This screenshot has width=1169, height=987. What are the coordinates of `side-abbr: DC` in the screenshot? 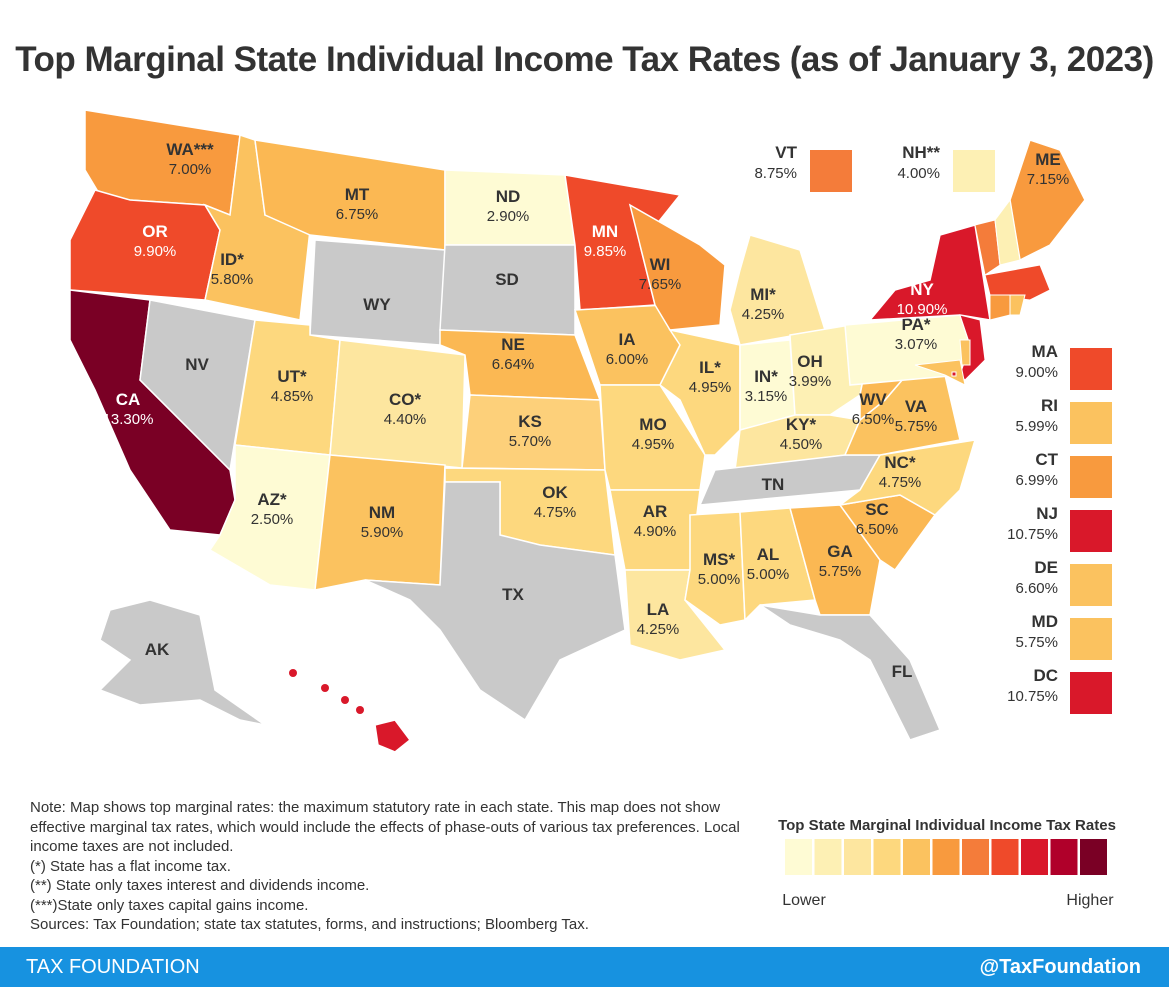 It's located at (1045, 675).